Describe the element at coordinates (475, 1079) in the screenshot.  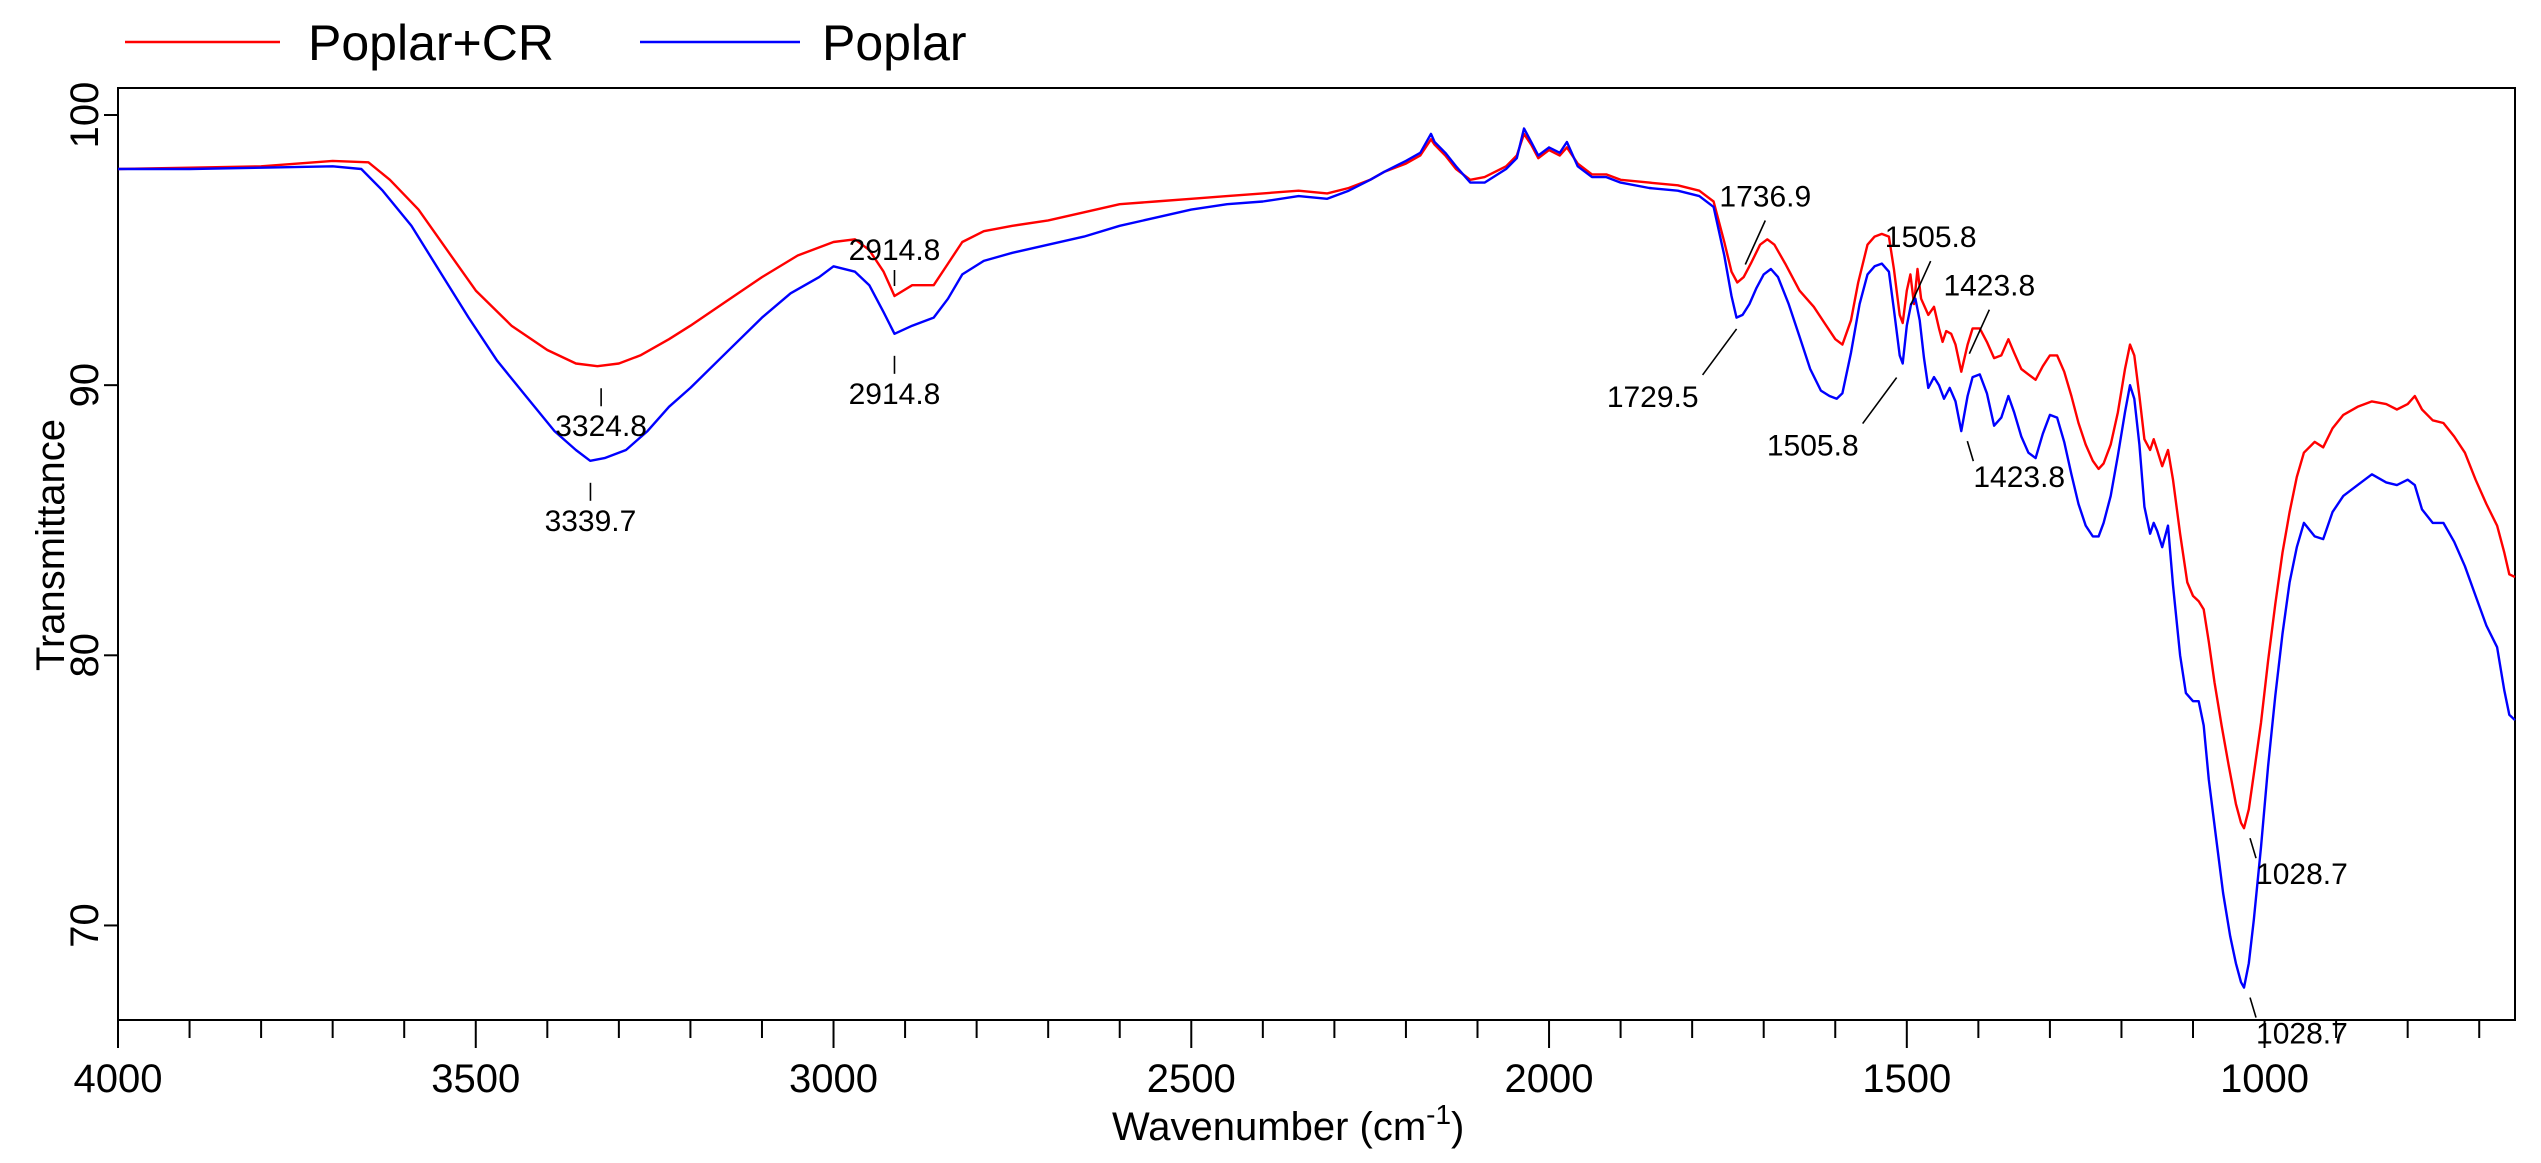
I see `x-tick-label: 3500` at that location.